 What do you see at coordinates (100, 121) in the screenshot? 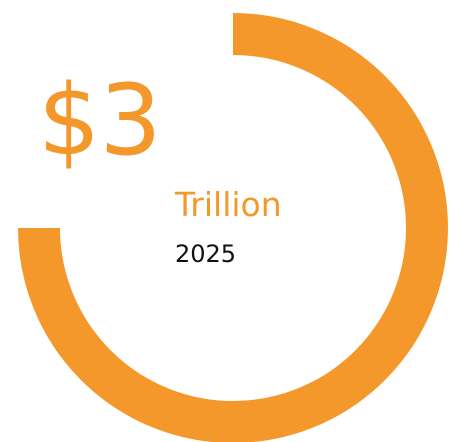
I see `headline-value: $3` at bounding box center [100, 121].